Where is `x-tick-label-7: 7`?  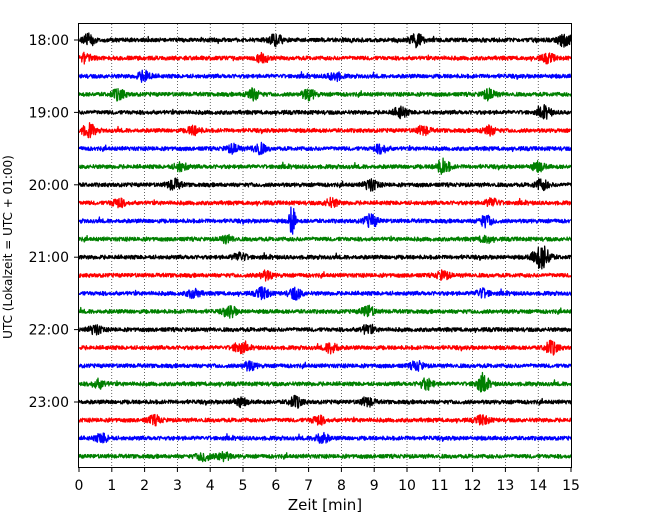 x-tick-label-7: 7 is located at coordinates (308, 486).